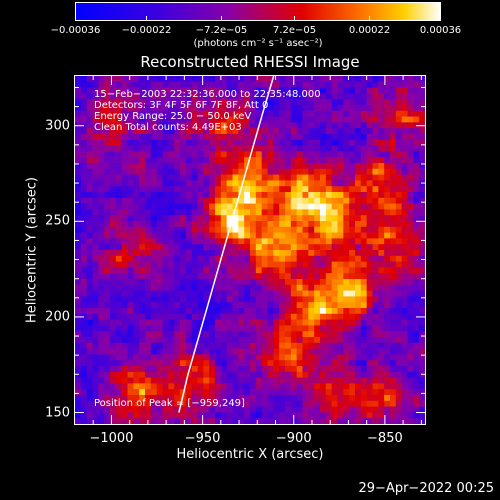 This screenshot has height=500, width=500. Describe the element at coordinates (440, 30) in the screenshot. I see `colorbar-tick-label: 0.00036` at that location.